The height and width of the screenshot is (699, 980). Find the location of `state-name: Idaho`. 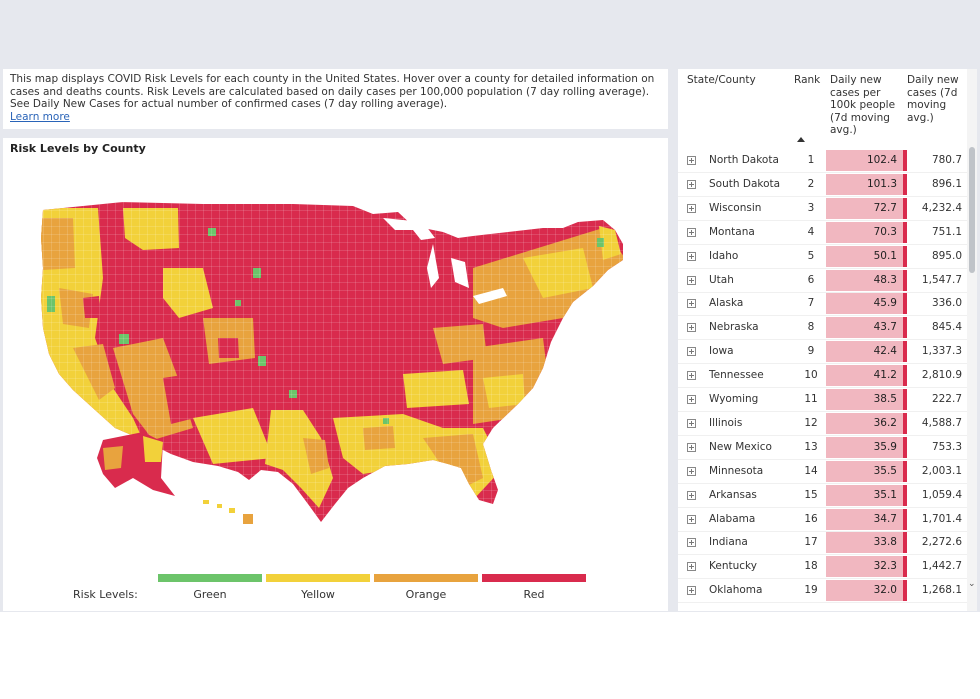

state-name: Idaho is located at coordinates (724, 255).